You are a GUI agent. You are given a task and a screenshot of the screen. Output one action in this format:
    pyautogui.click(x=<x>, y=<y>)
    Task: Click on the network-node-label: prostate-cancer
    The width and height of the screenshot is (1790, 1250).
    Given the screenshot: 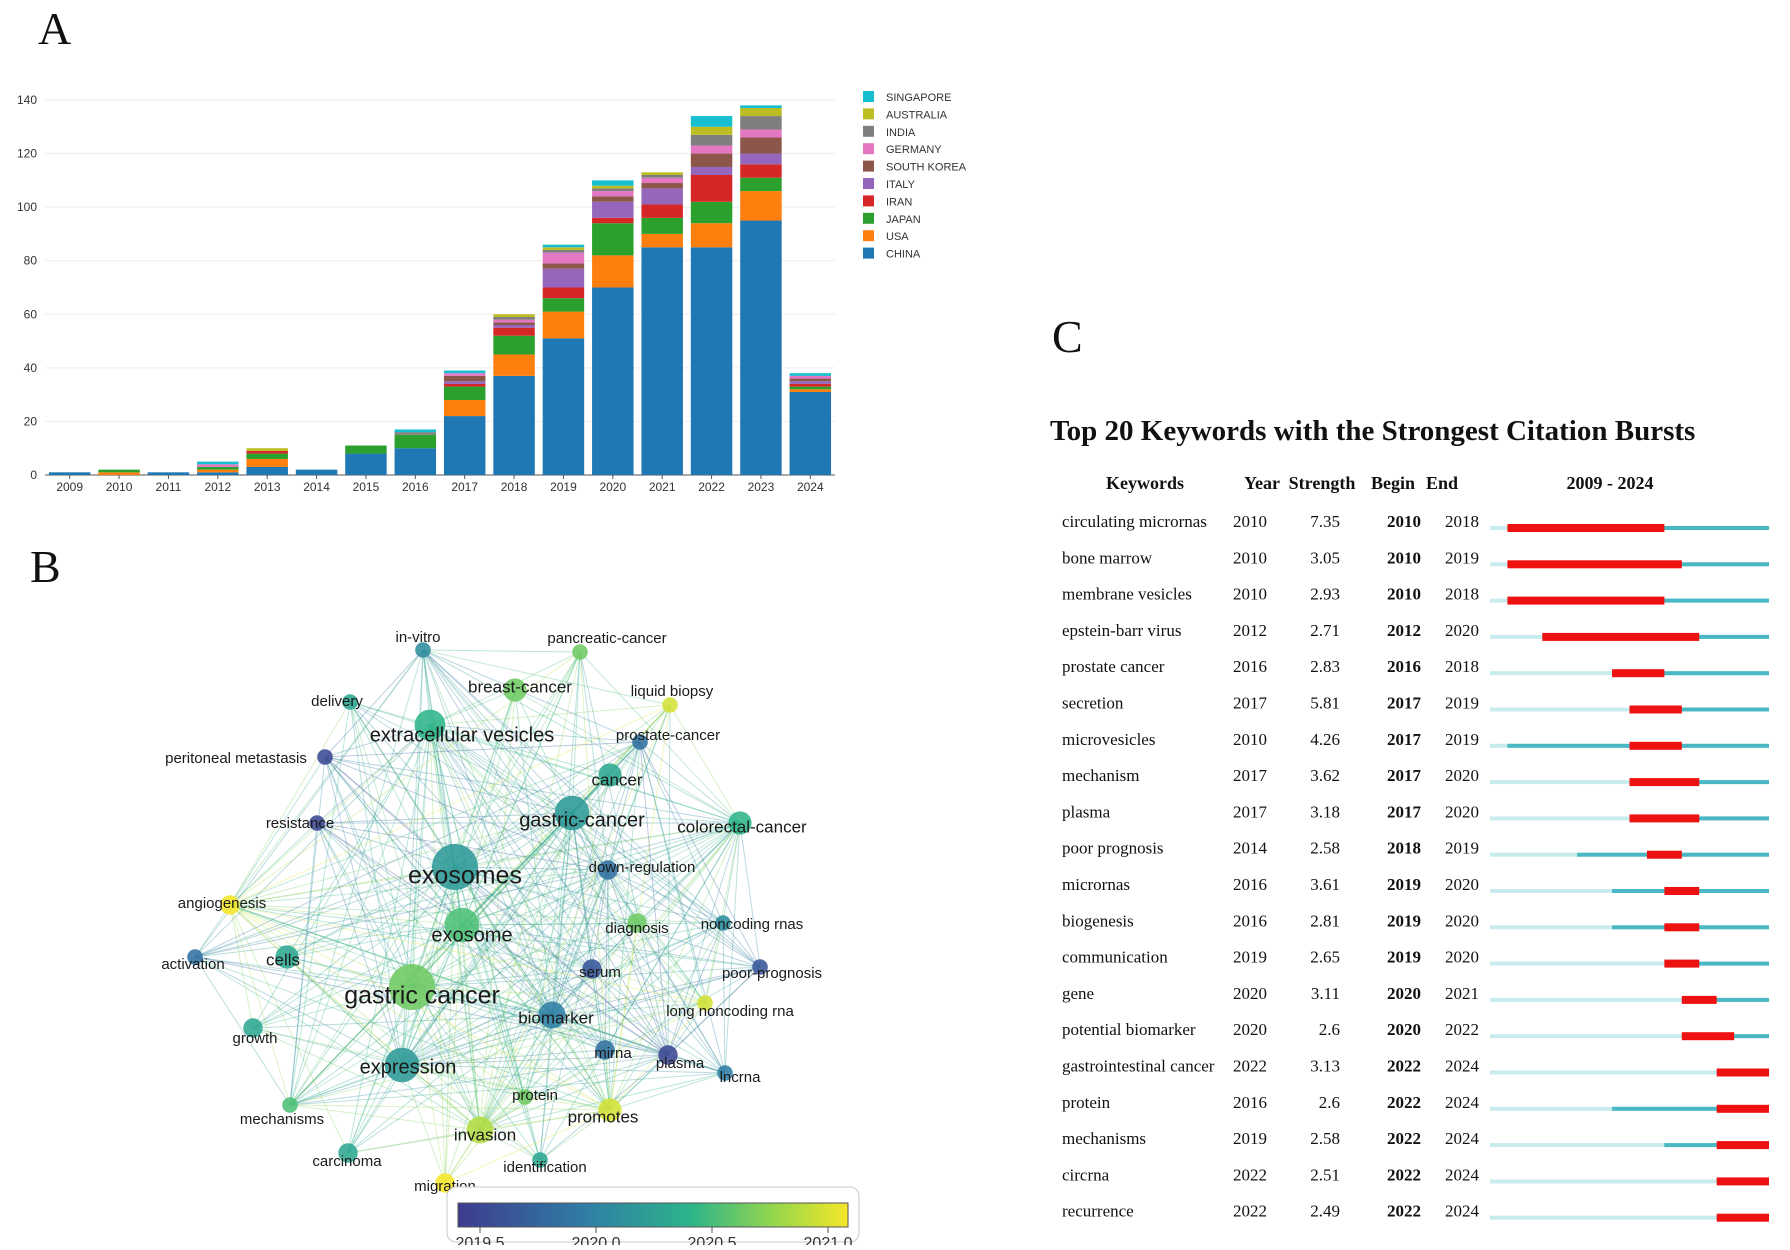 What is the action you would take?
    pyautogui.click(x=668, y=735)
    